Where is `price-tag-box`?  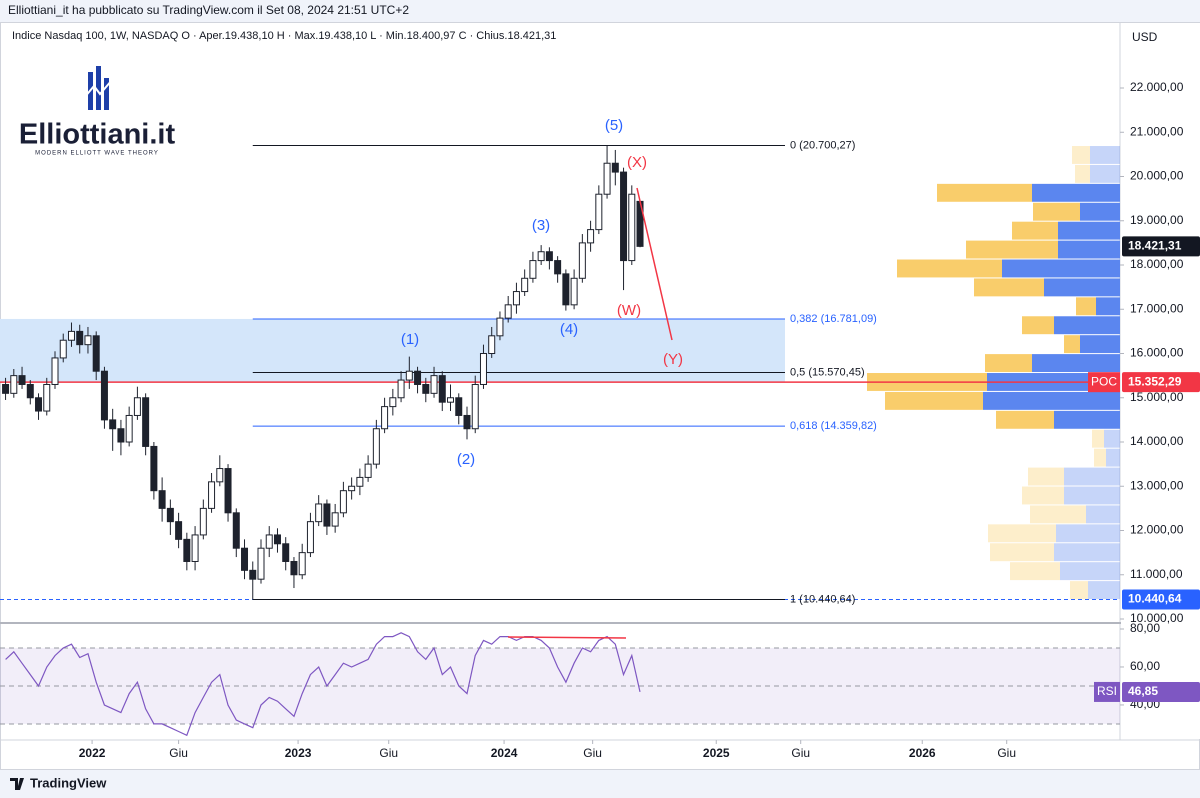 price-tag-box is located at coordinates (1104, 382).